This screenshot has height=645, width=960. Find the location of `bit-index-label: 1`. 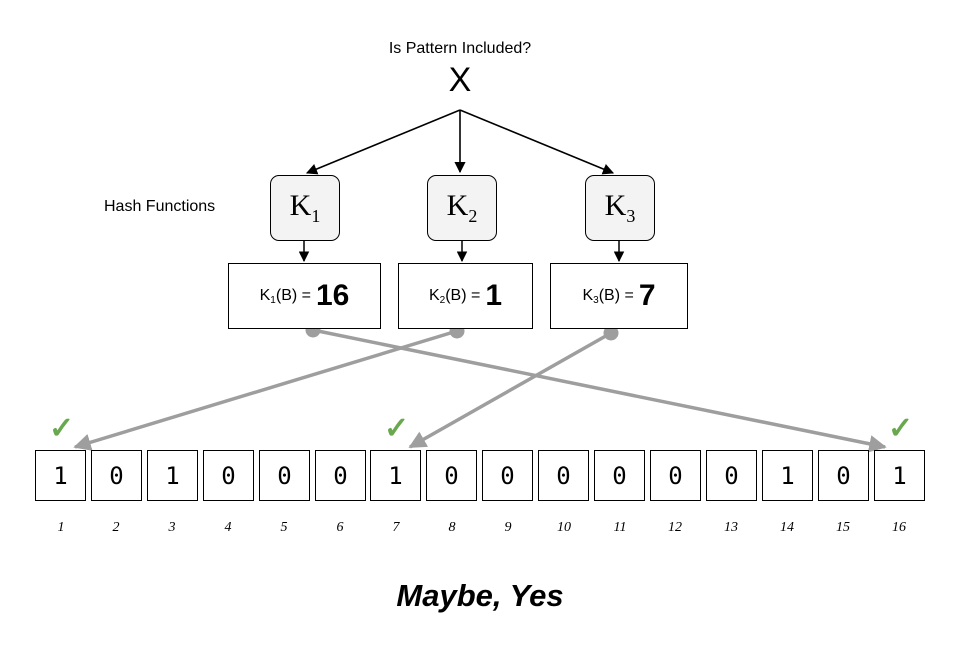

bit-index-label: 1 is located at coordinates (61, 527).